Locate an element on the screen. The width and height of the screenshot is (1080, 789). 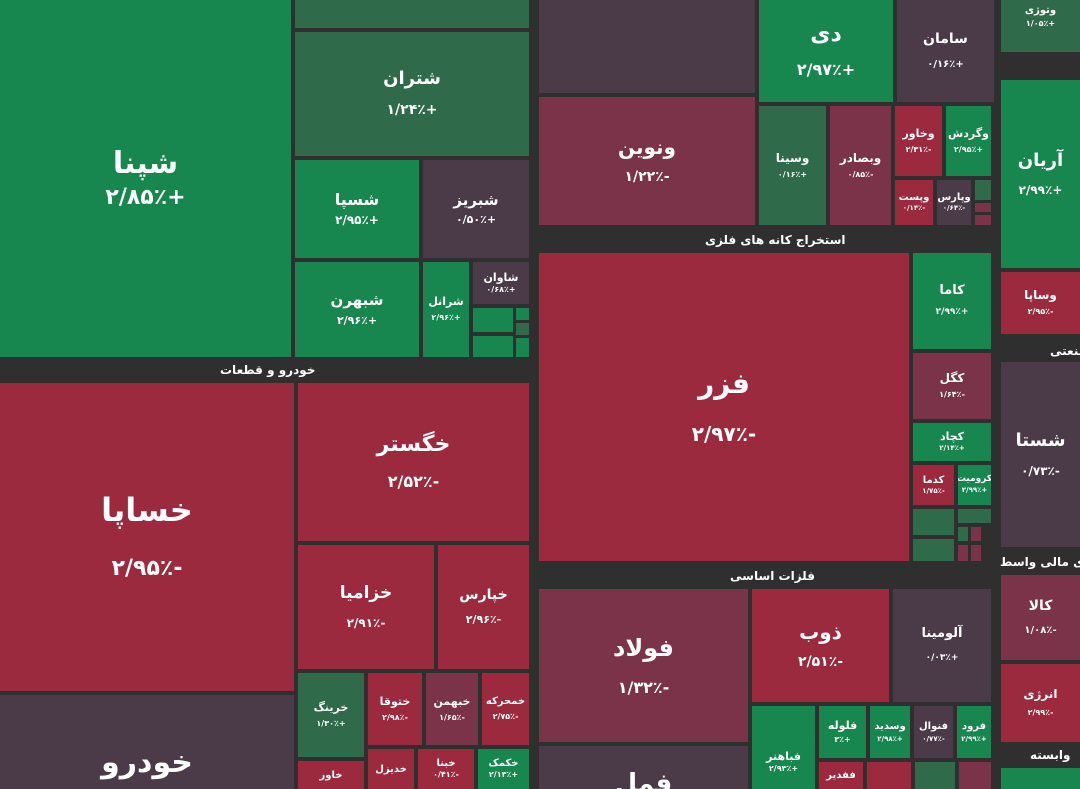
tile-vasina: وسینا +۰/۱۶٪ is located at coordinates (792, 165).